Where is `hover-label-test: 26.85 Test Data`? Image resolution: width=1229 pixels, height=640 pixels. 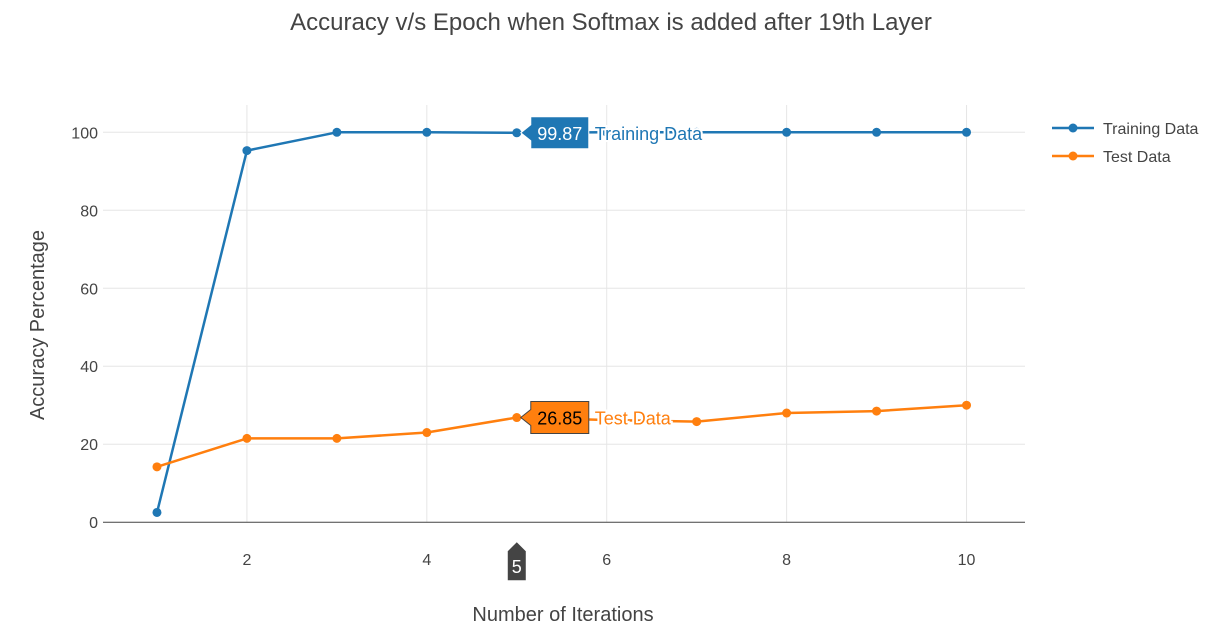
hover-label-test: 26.85 Test Data is located at coordinates (596, 418).